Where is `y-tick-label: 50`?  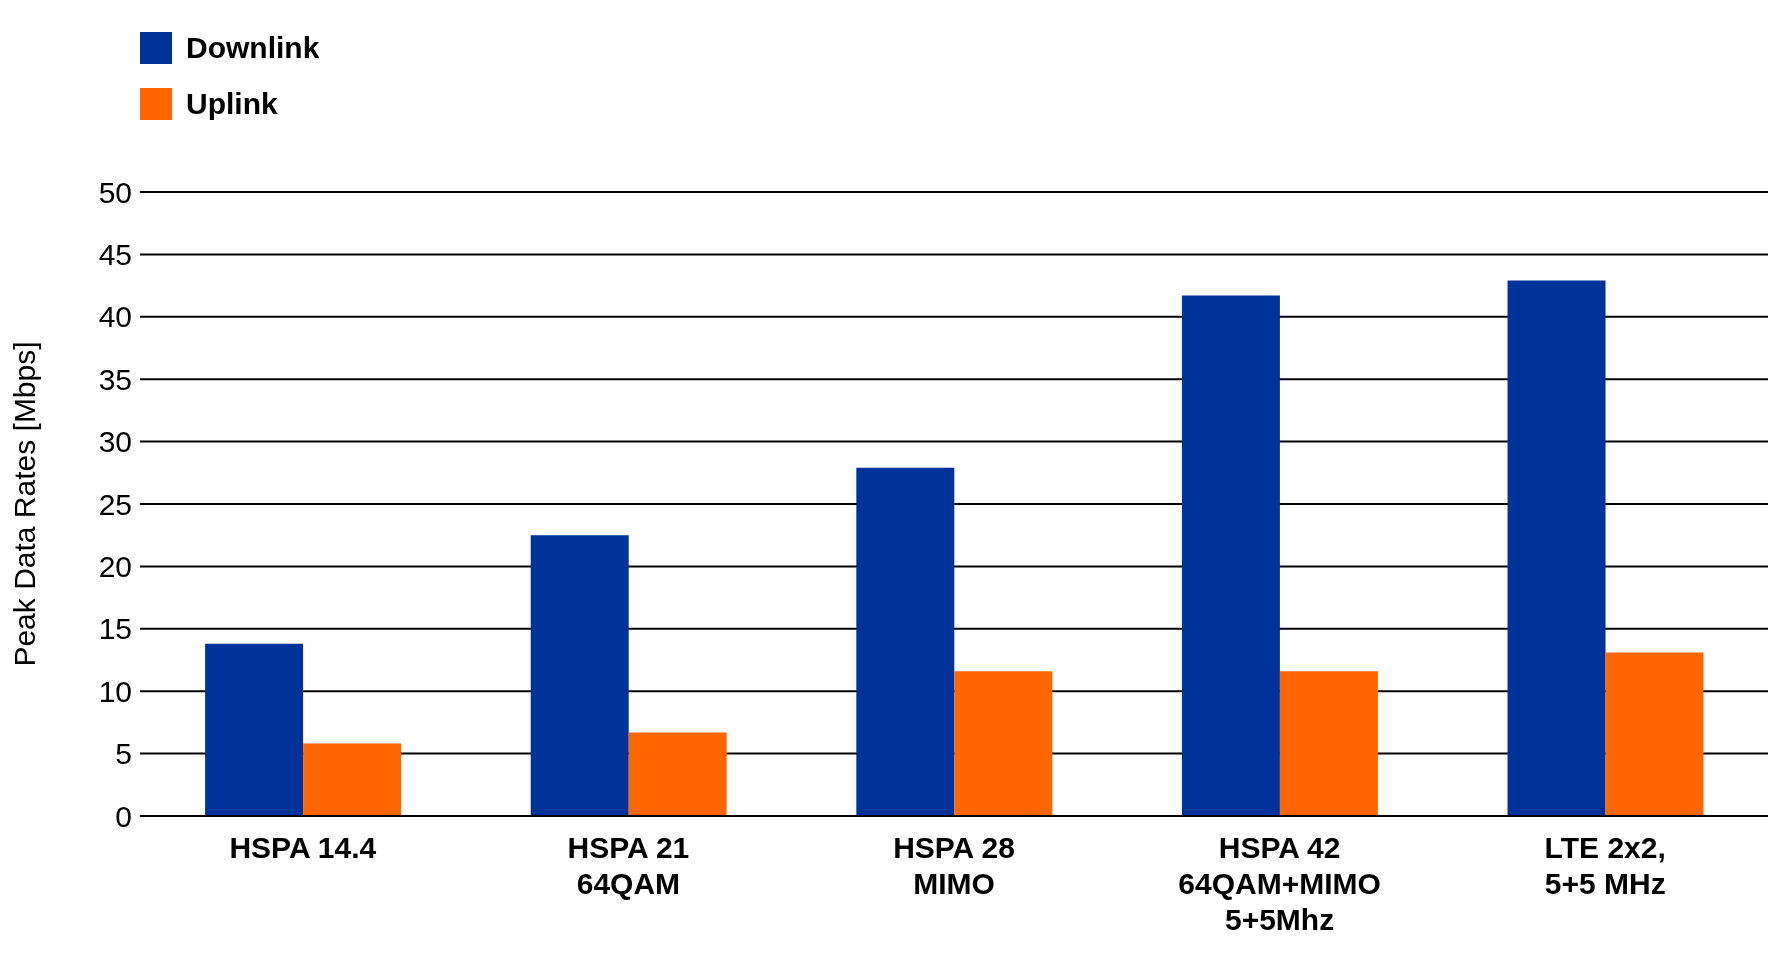
y-tick-label: 50 is located at coordinates (115, 192).